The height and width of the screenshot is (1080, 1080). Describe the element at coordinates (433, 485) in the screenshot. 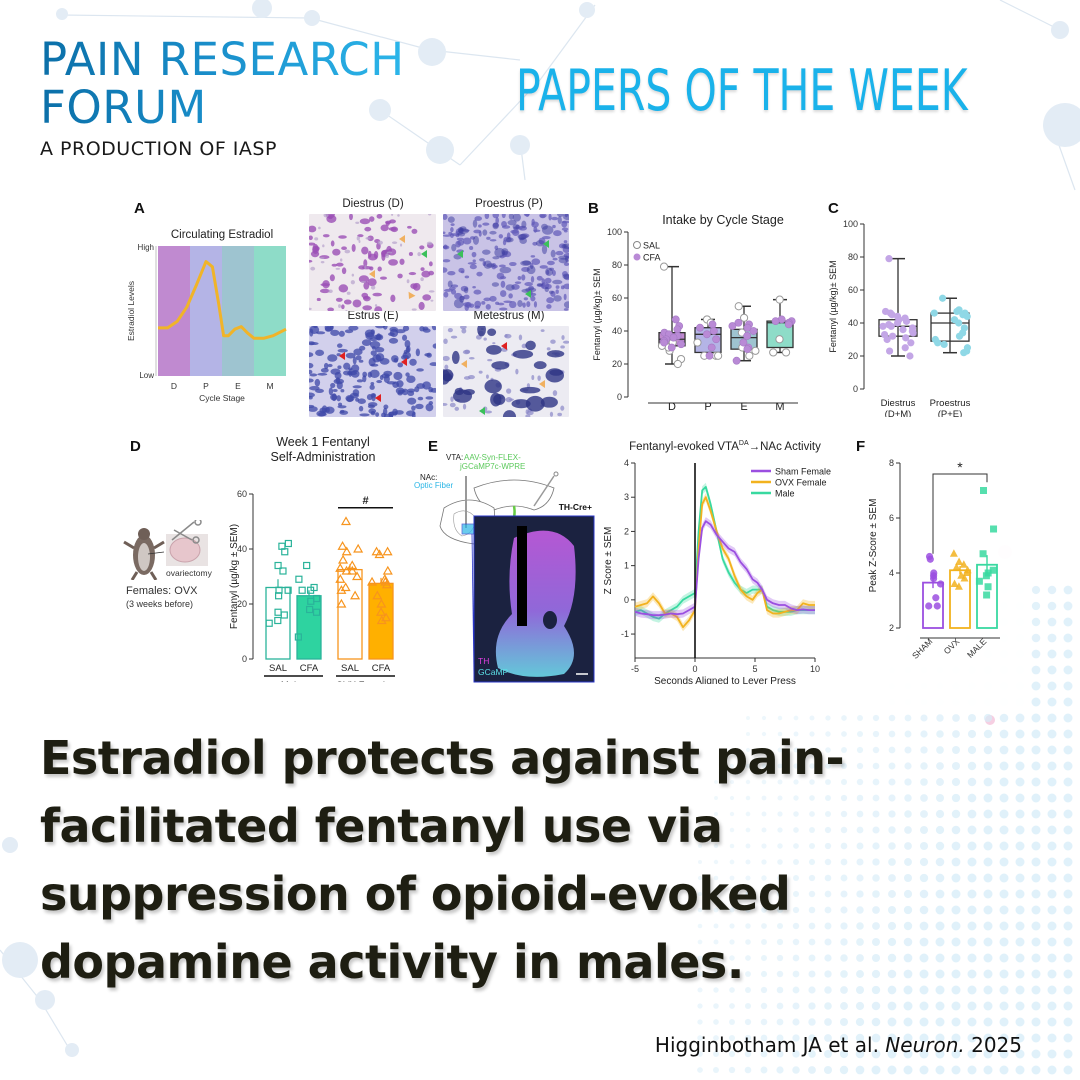

I see `svg-text: Optic Fiber` at that location.